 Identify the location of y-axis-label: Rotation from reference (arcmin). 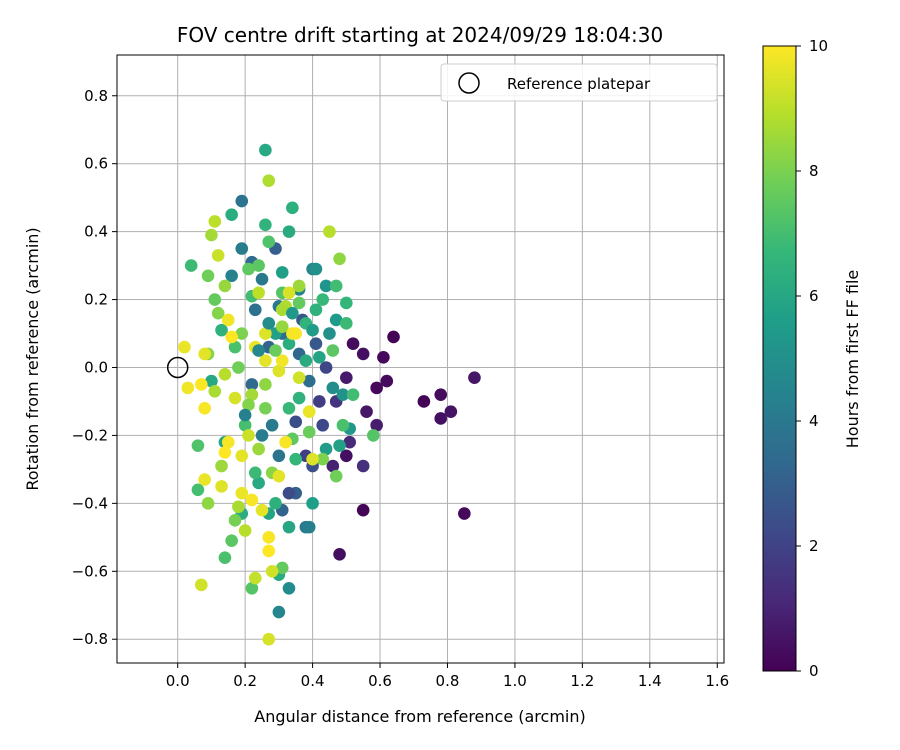
(32, 358).